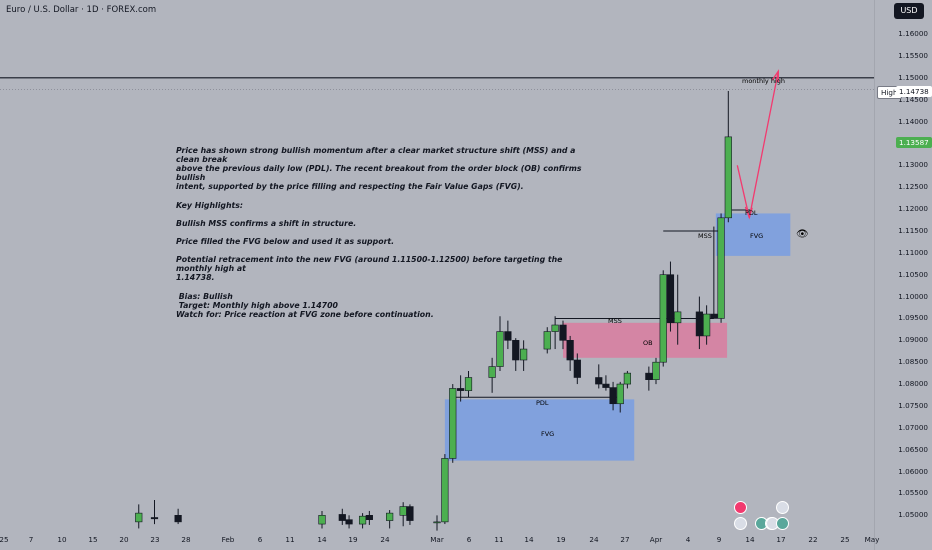  What do you see at coordinates (913, 340) in the screenshot?
I see `price-tick-label: 1.09000` at bounding box center [913, 340].